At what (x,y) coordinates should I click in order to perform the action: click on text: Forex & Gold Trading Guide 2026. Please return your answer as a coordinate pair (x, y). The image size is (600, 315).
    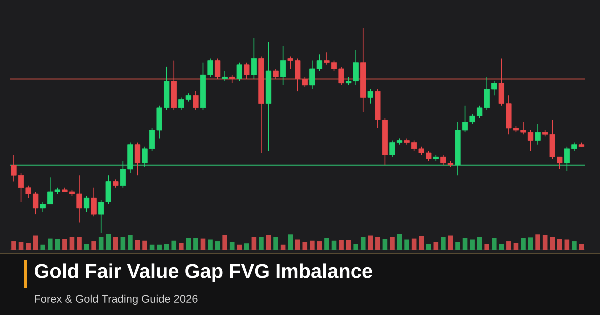
    Looking at the image, I should click on (116, 300).